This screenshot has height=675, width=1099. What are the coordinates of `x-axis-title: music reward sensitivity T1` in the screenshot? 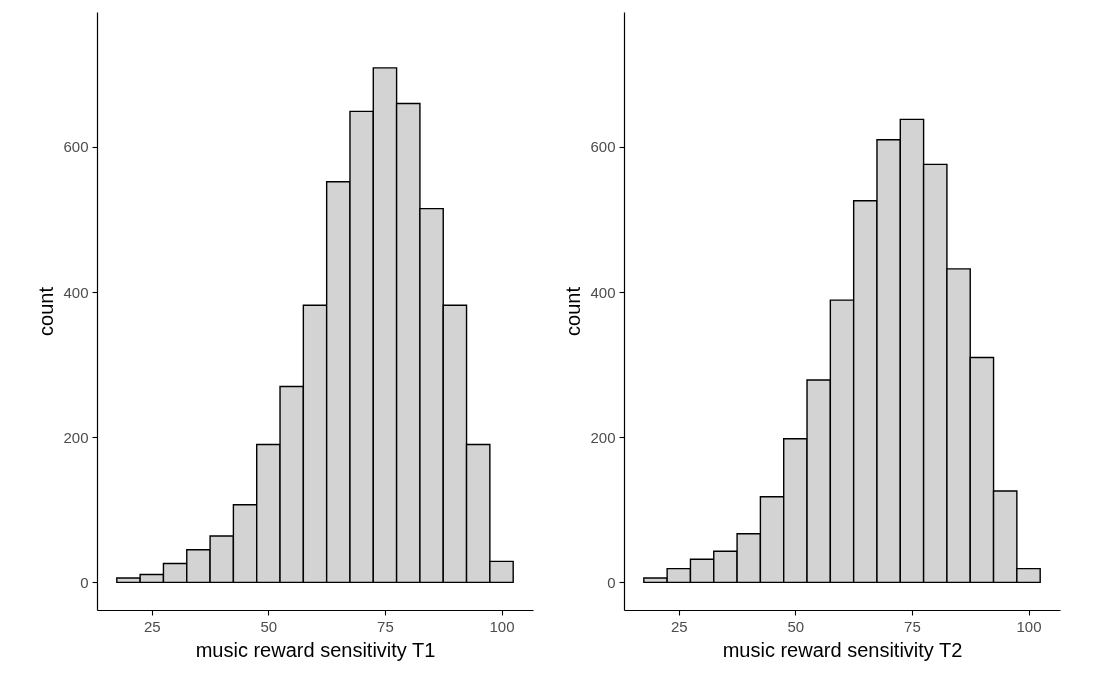 It's located at (315, 649).